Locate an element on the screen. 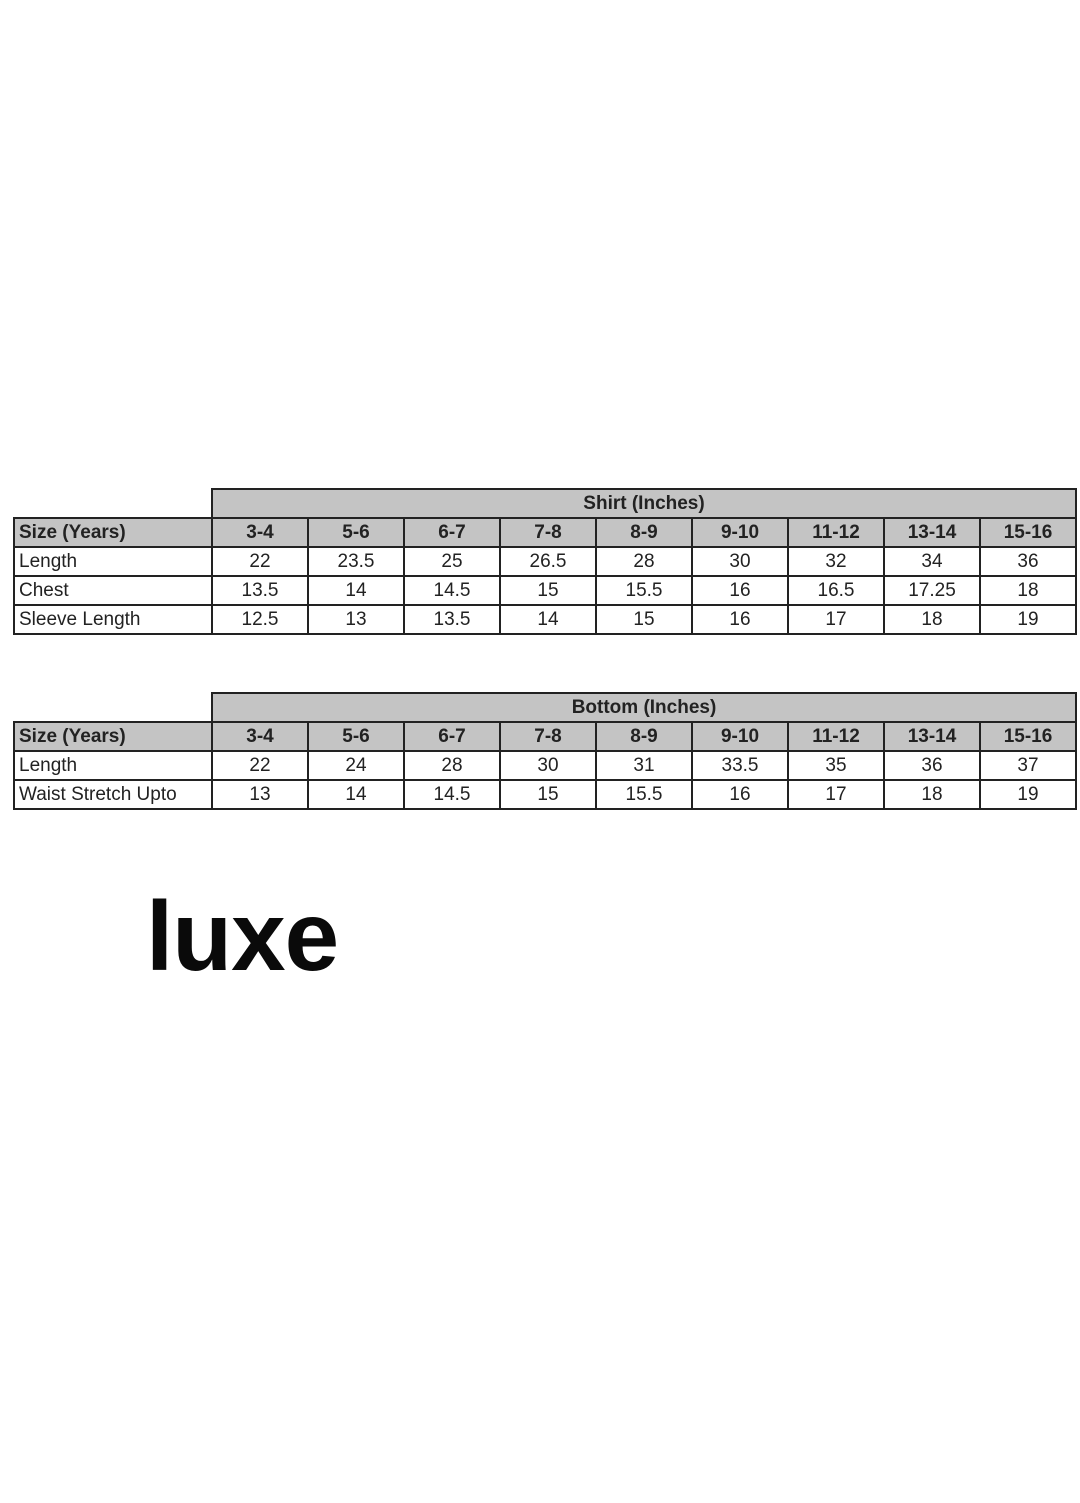  table-row: Waist Stretch Upto 13 14 14.5 15 15.5 16 17 18 19 is located at coordinates (545, 794).